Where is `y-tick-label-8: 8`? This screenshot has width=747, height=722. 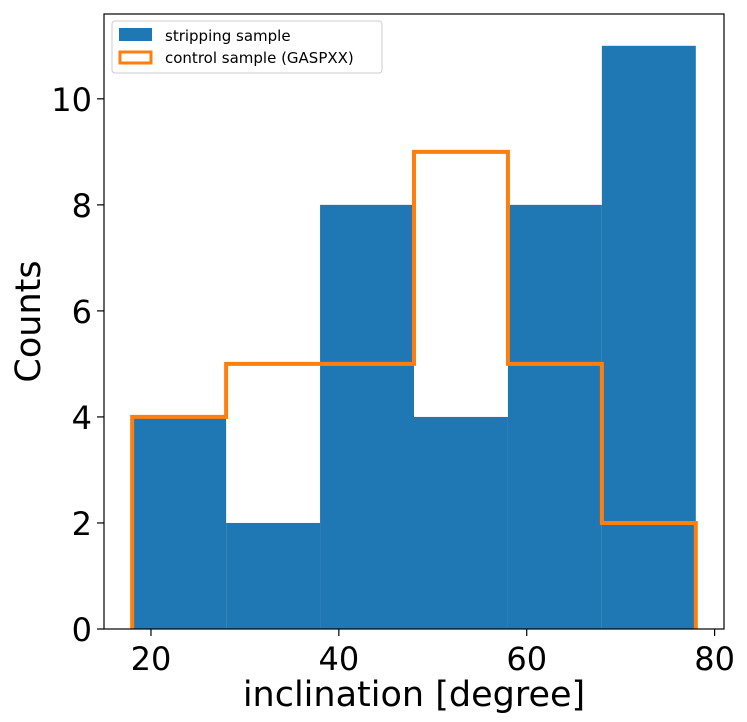
y-tick-label-8: 8 is located at coordinates (82, 206).